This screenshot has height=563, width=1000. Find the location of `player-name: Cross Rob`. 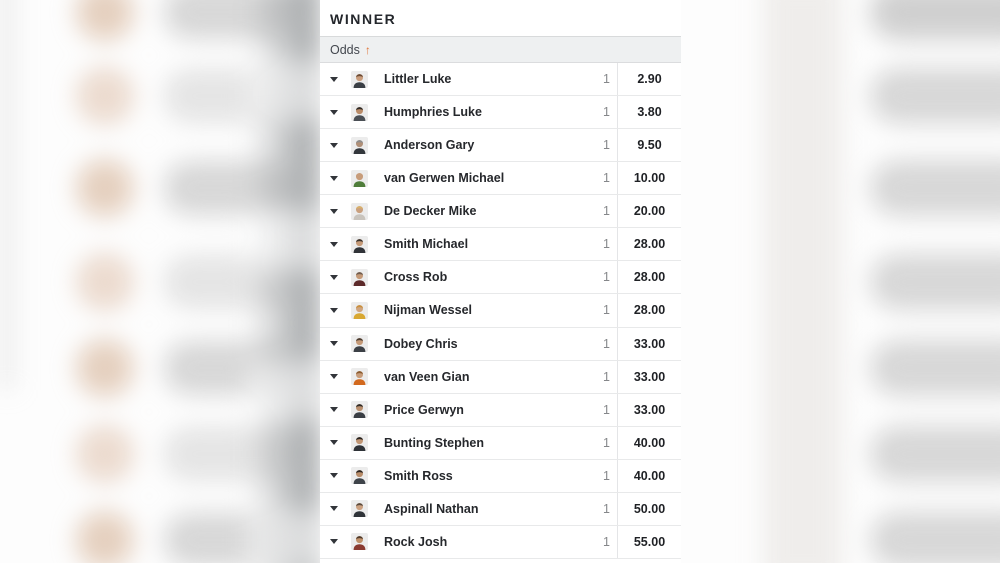

player-name: Cross Rob is located at coordinates (416, 277).